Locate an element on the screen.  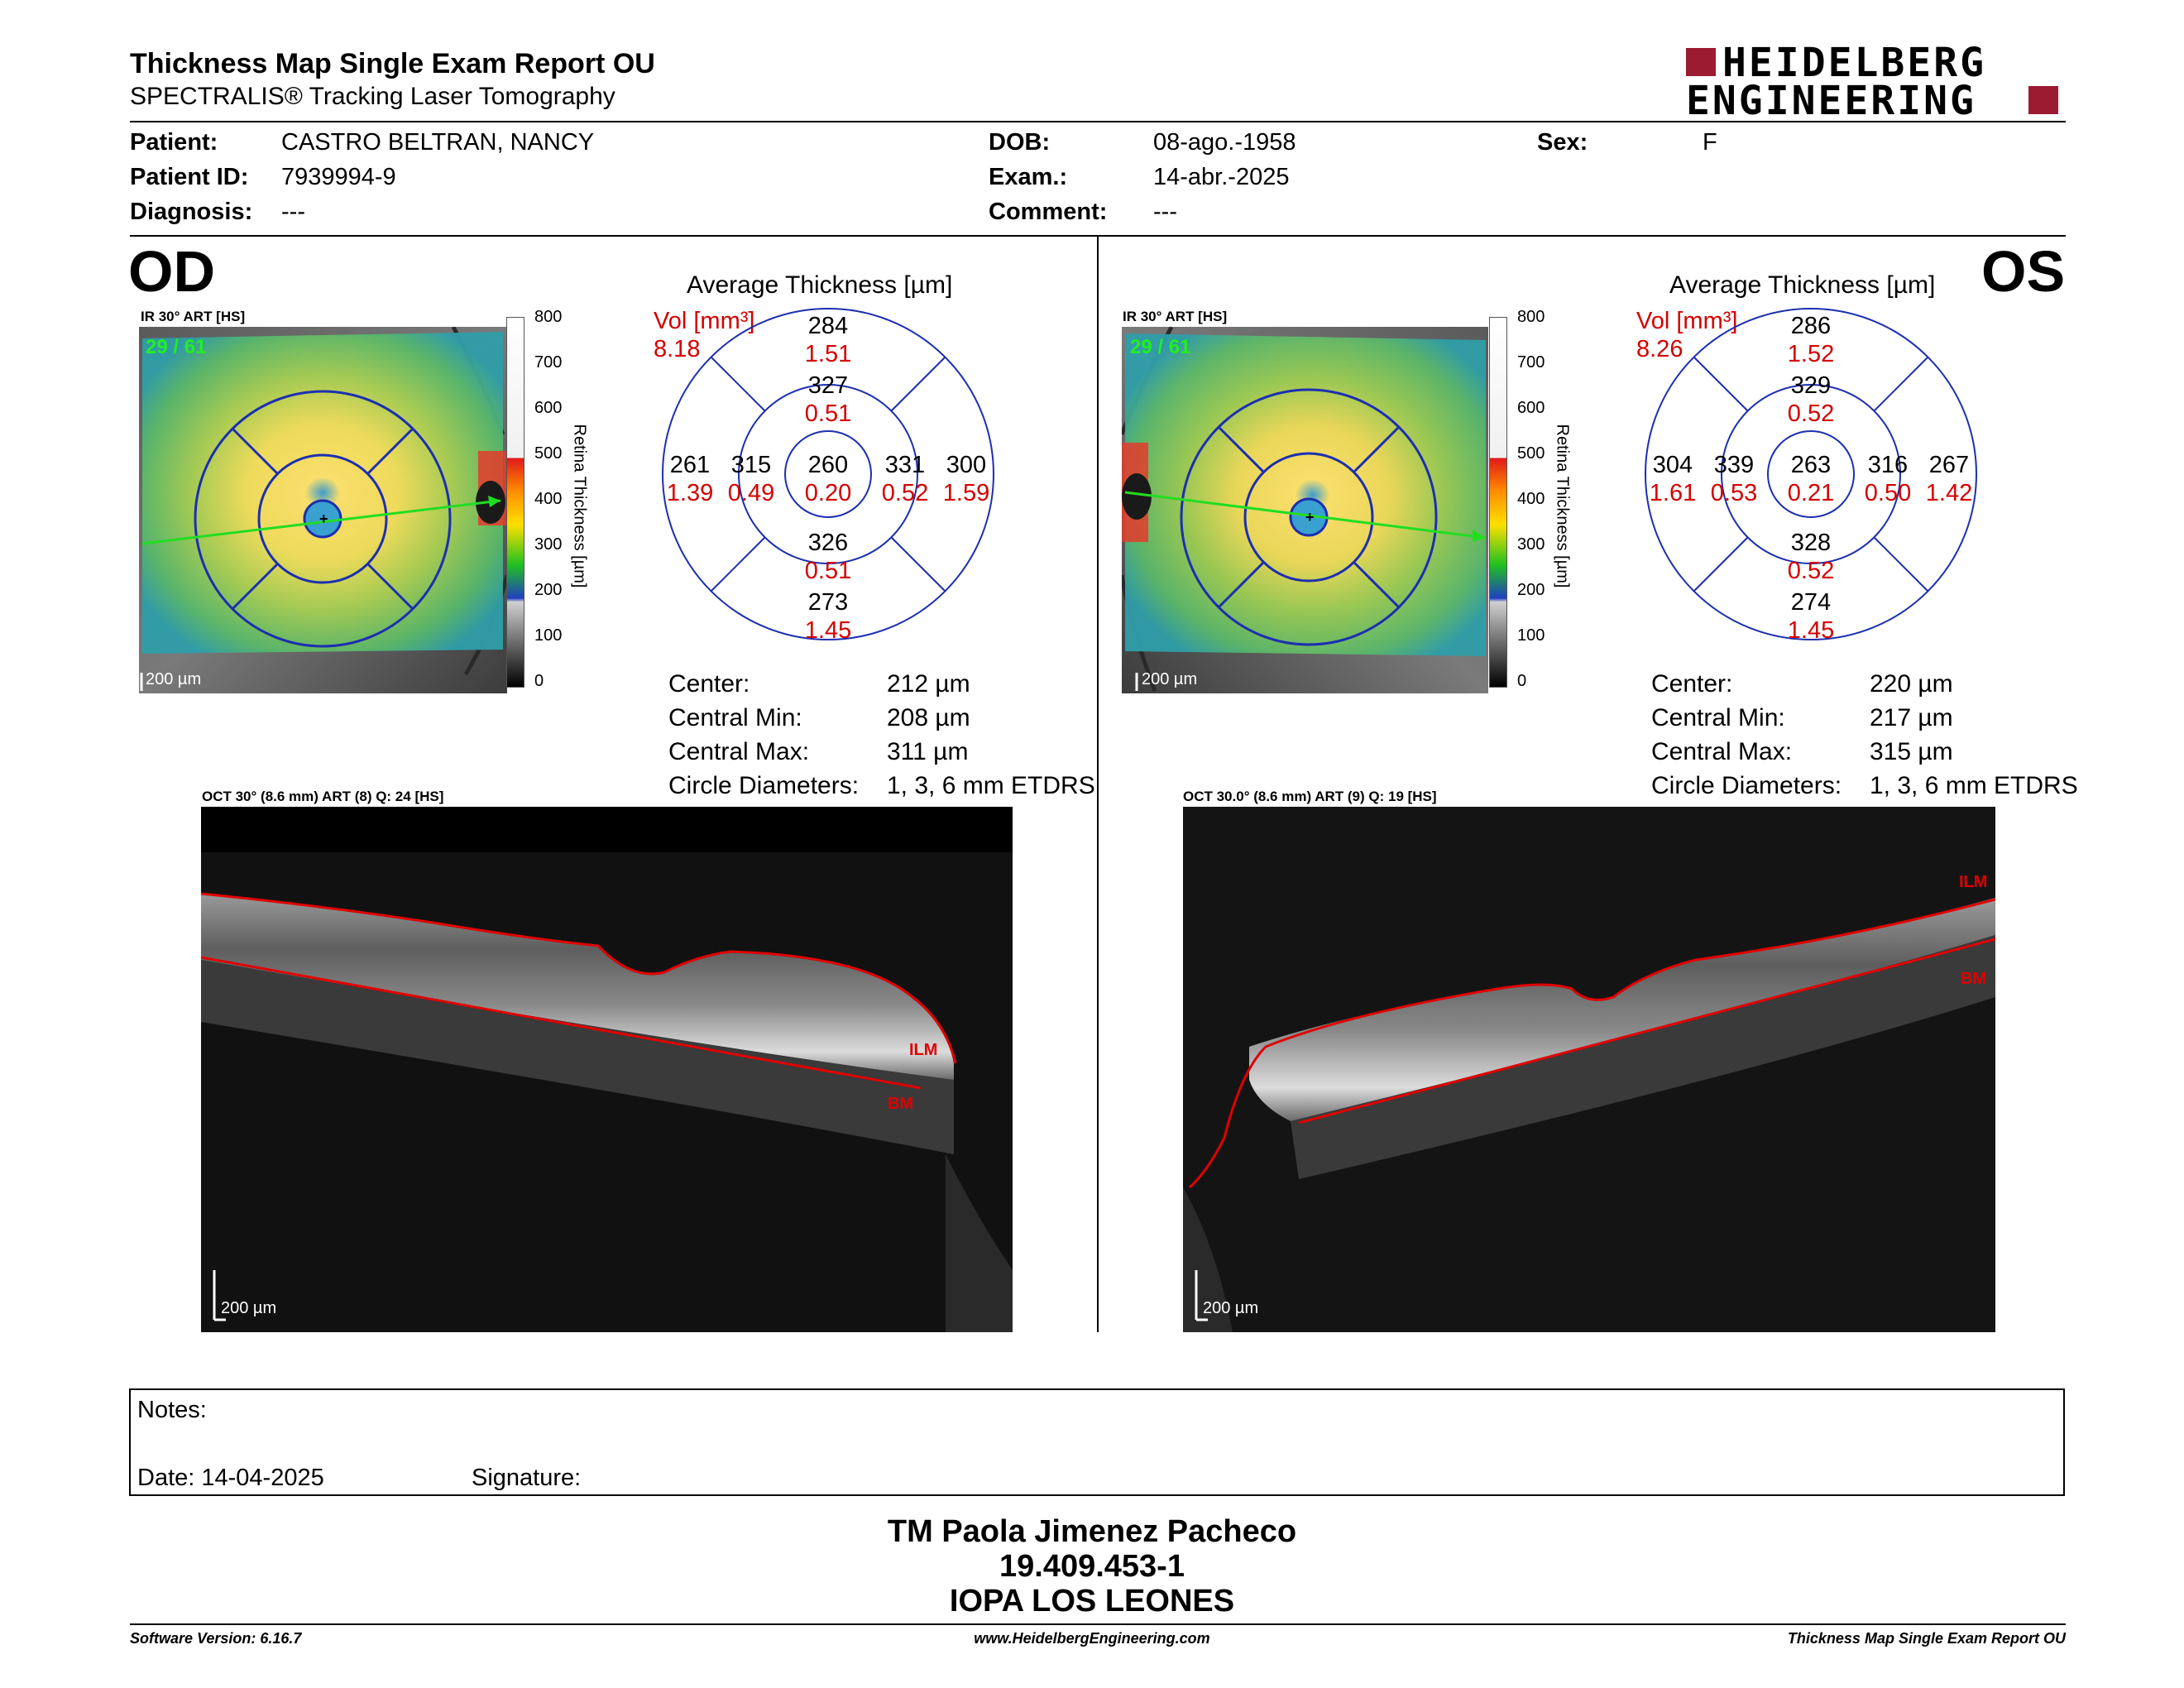
os-map-scale: 200 µm is located at coordinates (1169, 679).